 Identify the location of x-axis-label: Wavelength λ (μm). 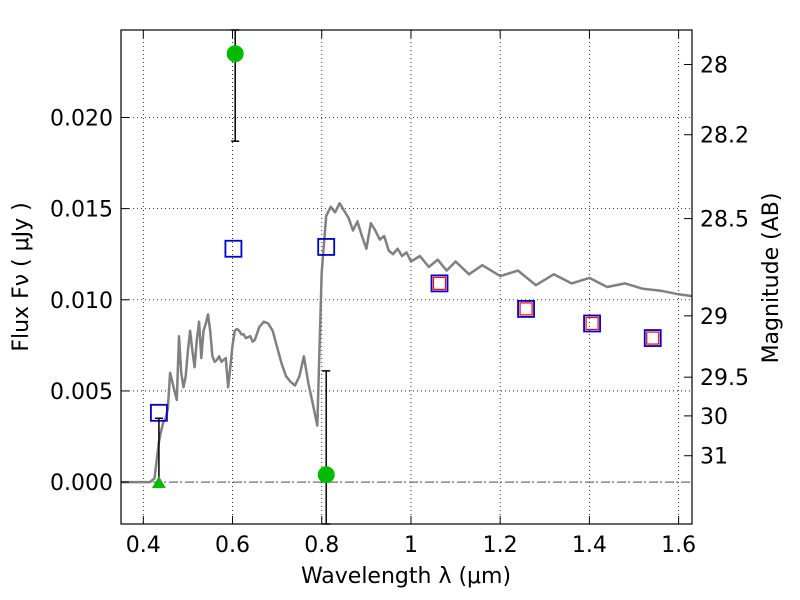
(406, 576).